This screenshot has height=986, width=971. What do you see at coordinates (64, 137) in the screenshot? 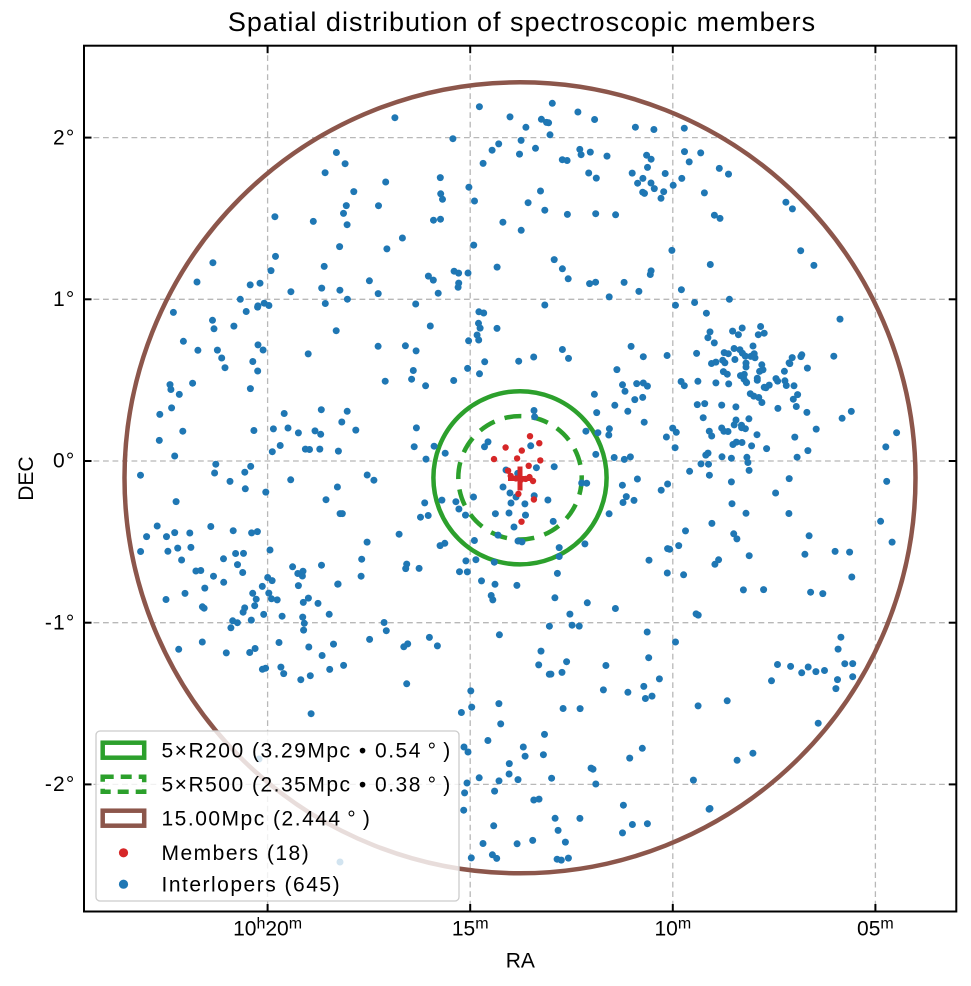
I see `svg-text: 2°` at bounding box center [64, 137].